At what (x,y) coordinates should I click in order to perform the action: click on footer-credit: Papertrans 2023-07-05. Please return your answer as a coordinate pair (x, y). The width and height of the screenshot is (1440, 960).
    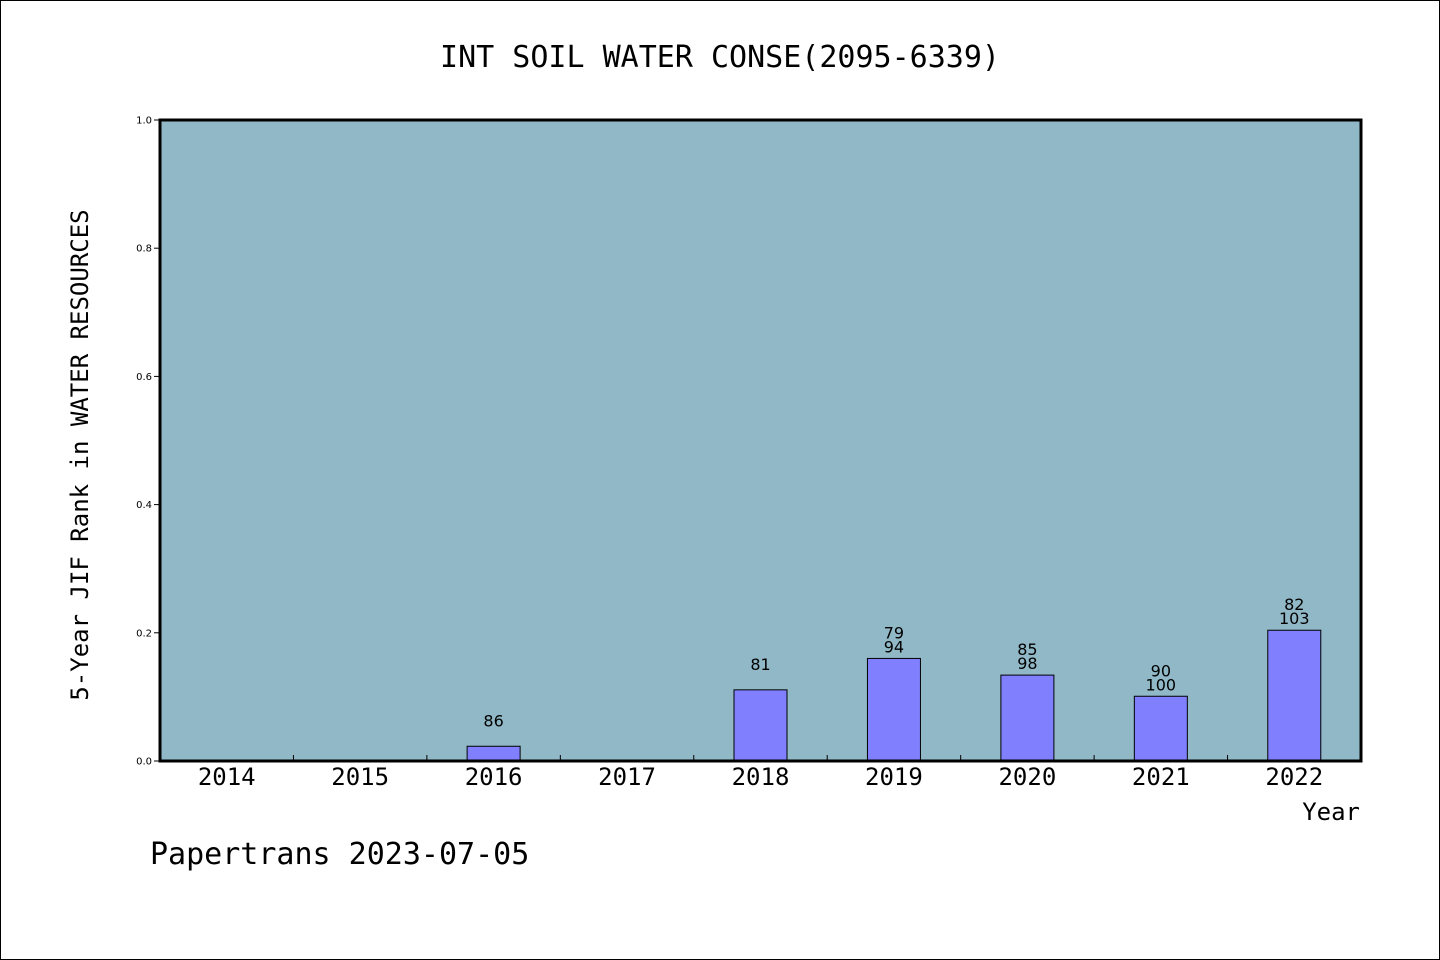
    Looking at the image, I should click on (339, 854).